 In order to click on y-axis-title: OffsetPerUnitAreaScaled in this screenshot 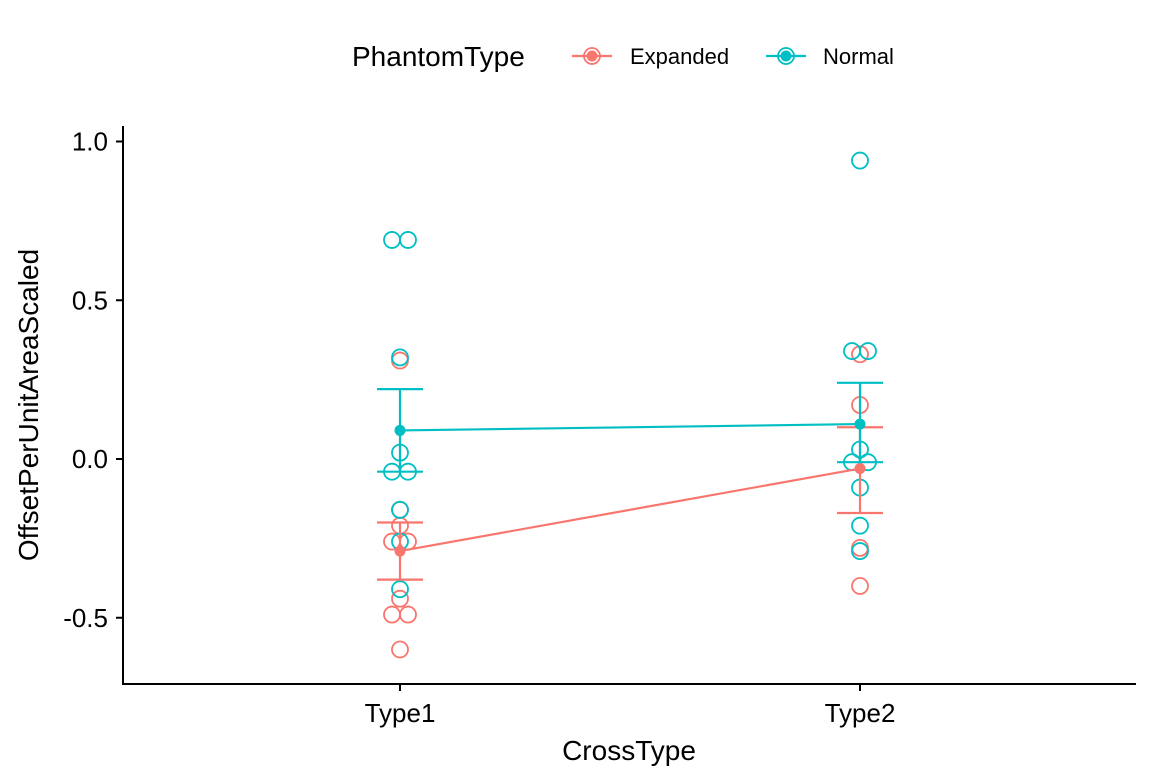, I will do `click(28, 405)`.